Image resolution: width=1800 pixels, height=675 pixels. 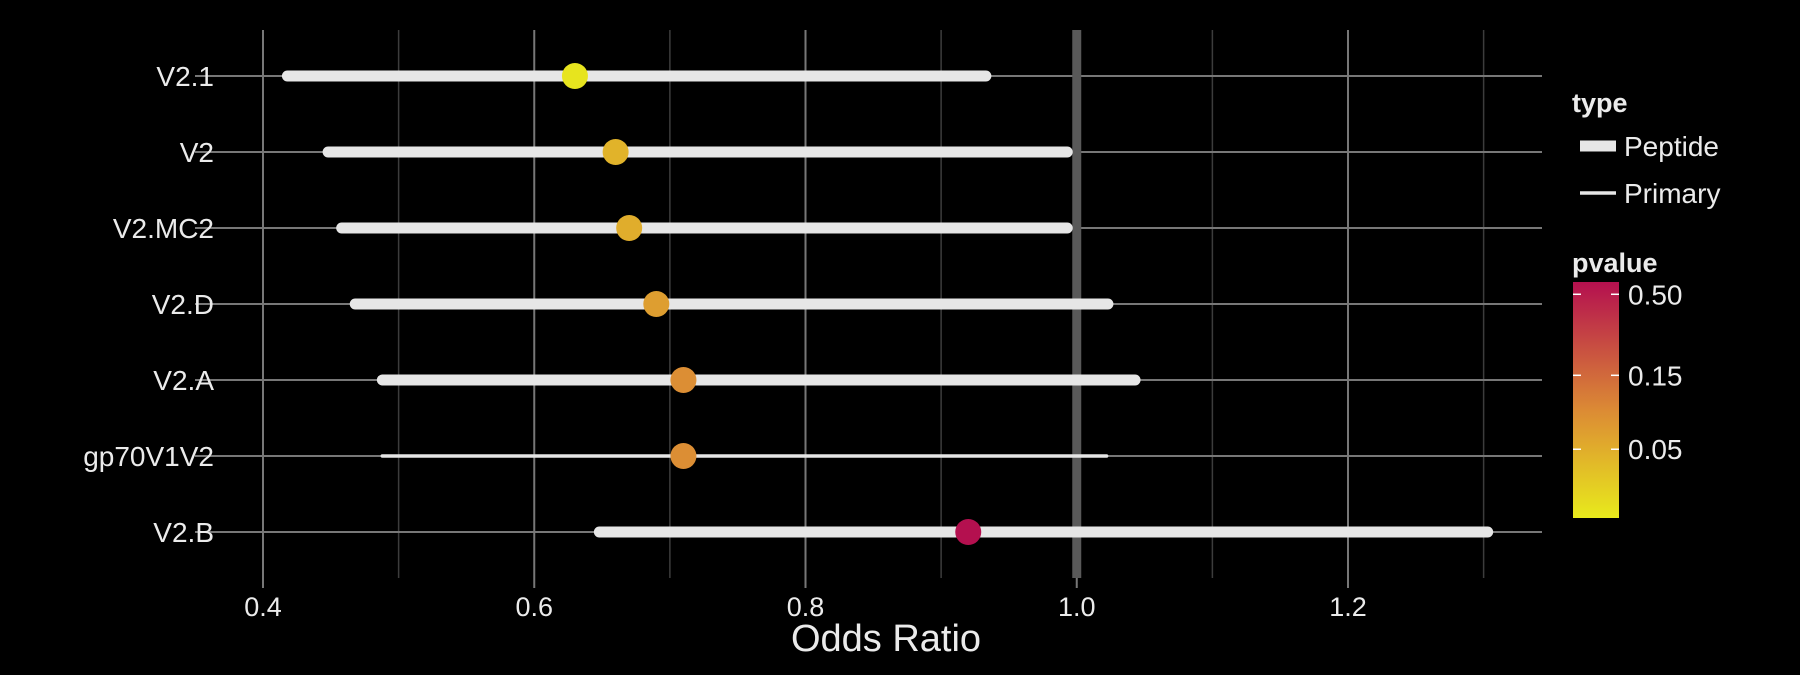 What do you see at coordinates (1615, 263) in the screenshot?
I see `legend-pvalue-title: pvalue` at bounding box center [1615, 263].